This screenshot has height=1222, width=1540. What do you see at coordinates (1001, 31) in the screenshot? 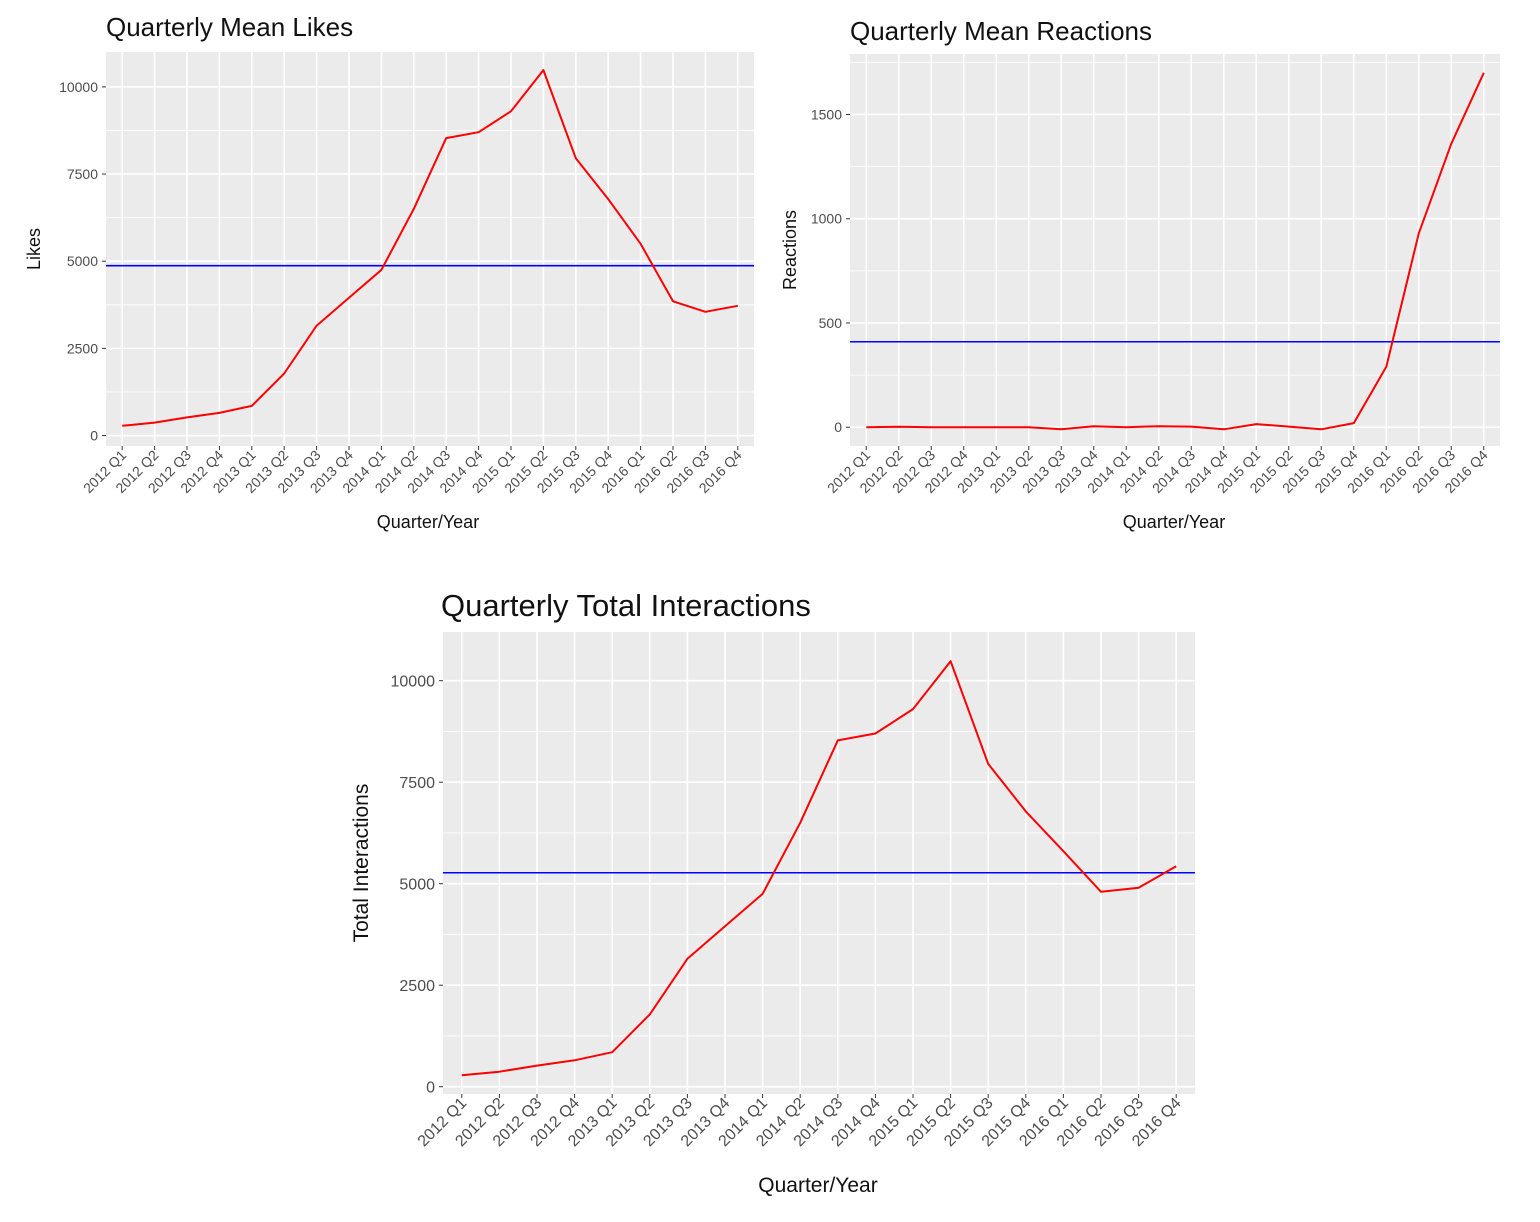
I see `chart-title: Quarterly Mean Reactions` at bounding box center [1001, 31].